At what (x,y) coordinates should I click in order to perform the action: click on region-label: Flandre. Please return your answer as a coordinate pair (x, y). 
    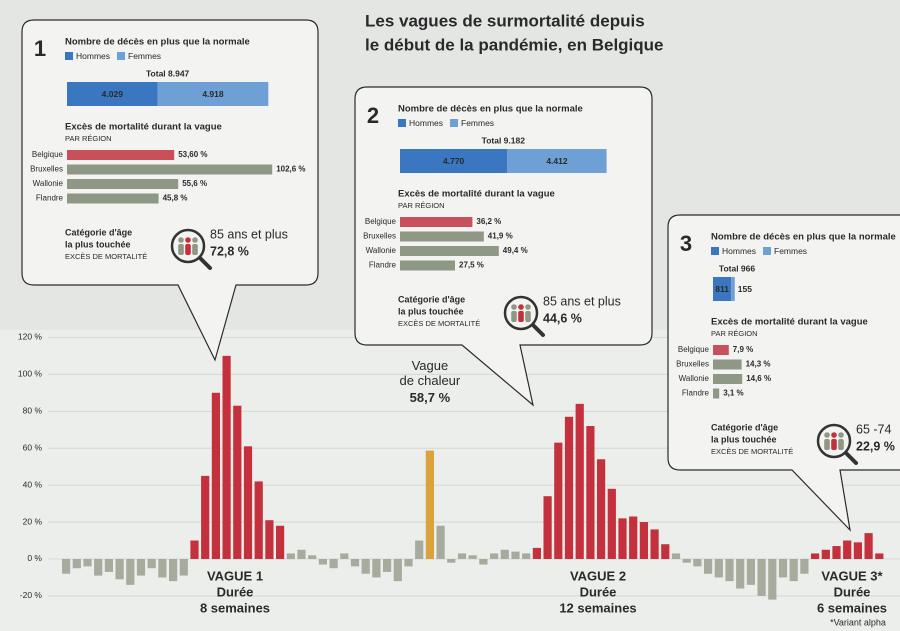
    Looking at the image, I should click on (383, 265).